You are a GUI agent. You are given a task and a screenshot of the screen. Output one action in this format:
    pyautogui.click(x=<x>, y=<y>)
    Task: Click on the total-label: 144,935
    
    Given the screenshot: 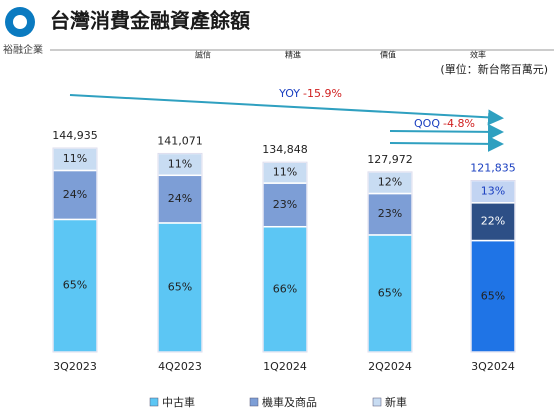 What is the action you would take?
    pyautogui.click(x=75, y=135)
    